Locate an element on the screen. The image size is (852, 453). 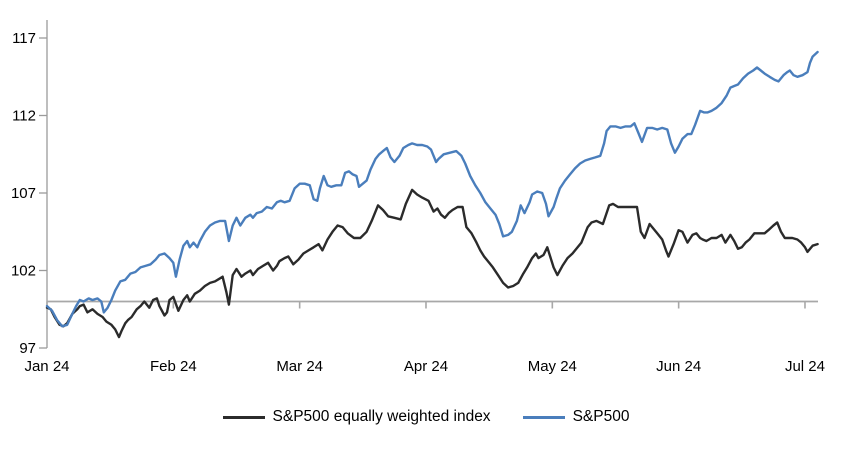
legend-item-equal-weight: S&P500 equally weighted index is located at coordinates (356, 417).